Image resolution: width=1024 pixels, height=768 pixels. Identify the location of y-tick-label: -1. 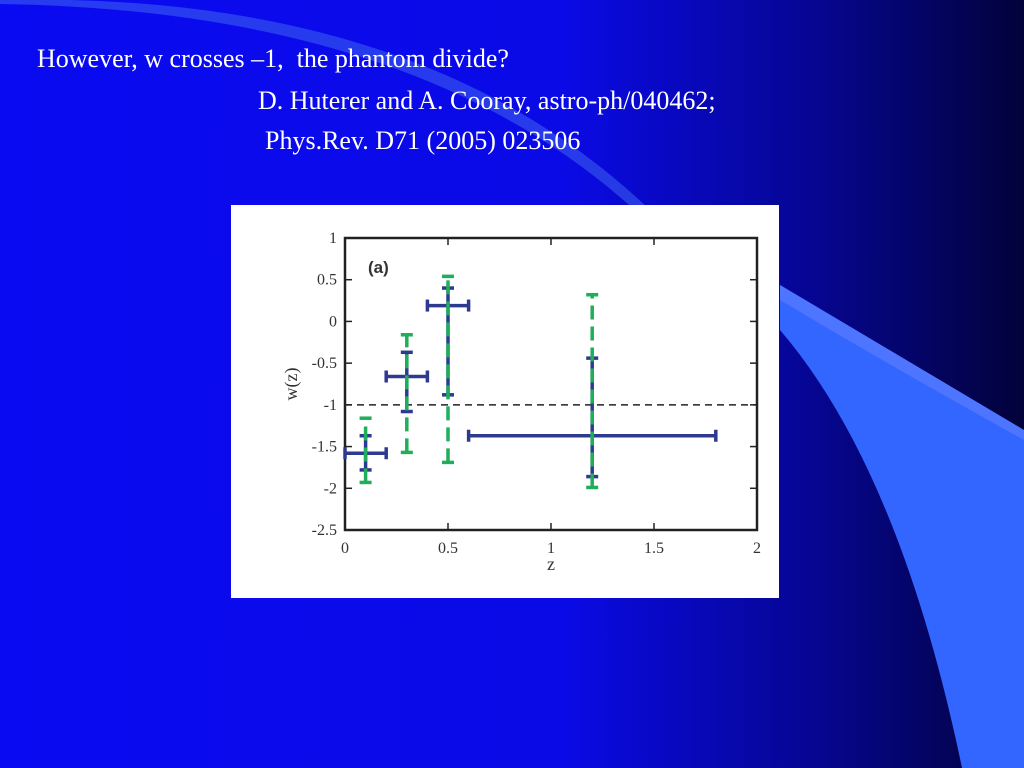
(330, 405).